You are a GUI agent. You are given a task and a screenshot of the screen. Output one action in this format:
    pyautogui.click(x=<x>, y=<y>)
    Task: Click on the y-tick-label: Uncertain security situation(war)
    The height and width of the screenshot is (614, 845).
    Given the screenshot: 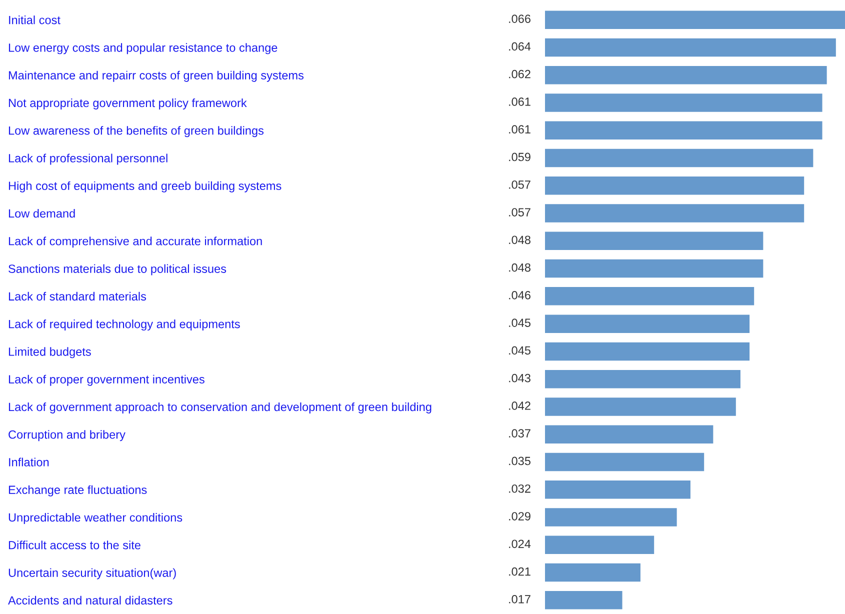 What is the action you would take?
    pyautogui.click(x=92, y=574)
    